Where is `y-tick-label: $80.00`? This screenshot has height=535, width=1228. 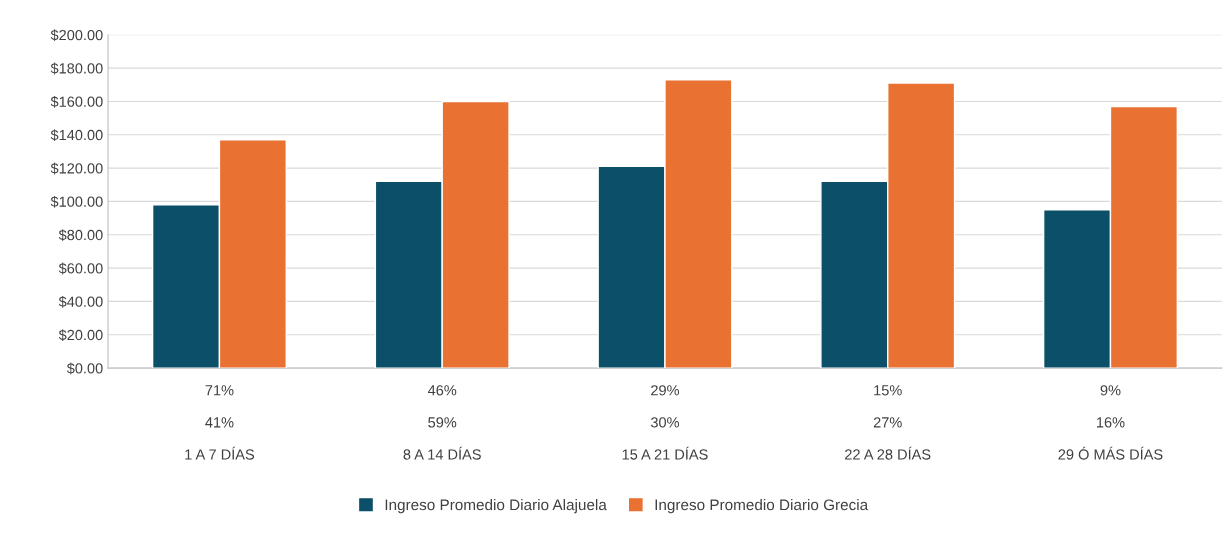
y-tick-label: $80.00 is located at coordinates (80, 235).